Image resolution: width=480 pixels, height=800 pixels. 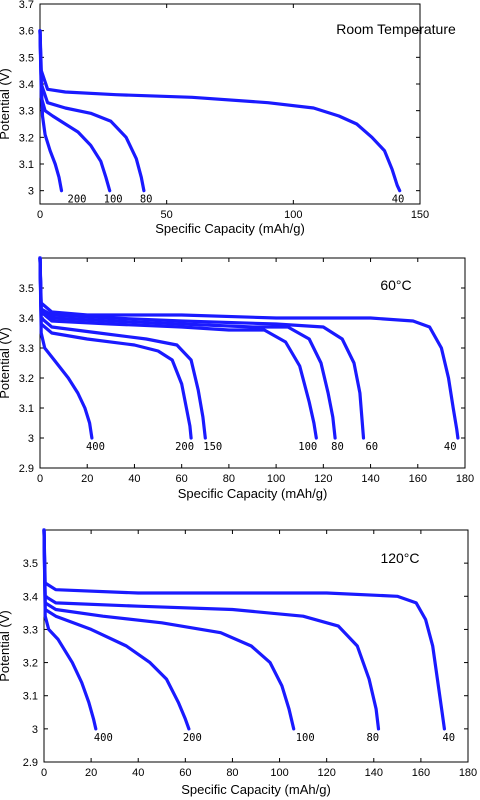 I want to click on series-label-150: 150, so click(x=212, y=447).